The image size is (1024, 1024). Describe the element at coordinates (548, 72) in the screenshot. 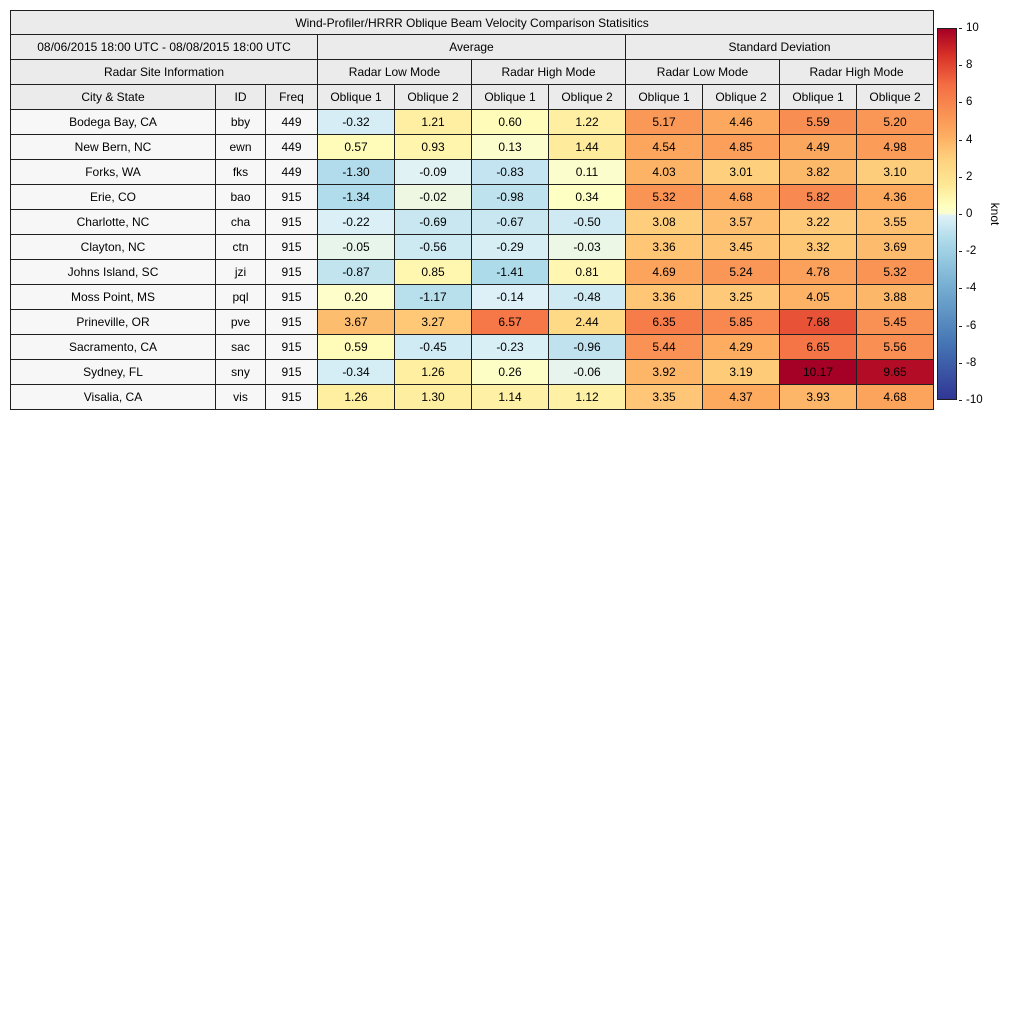

I see `group-header-avg-high-mode: Radar High Mode` at that location.